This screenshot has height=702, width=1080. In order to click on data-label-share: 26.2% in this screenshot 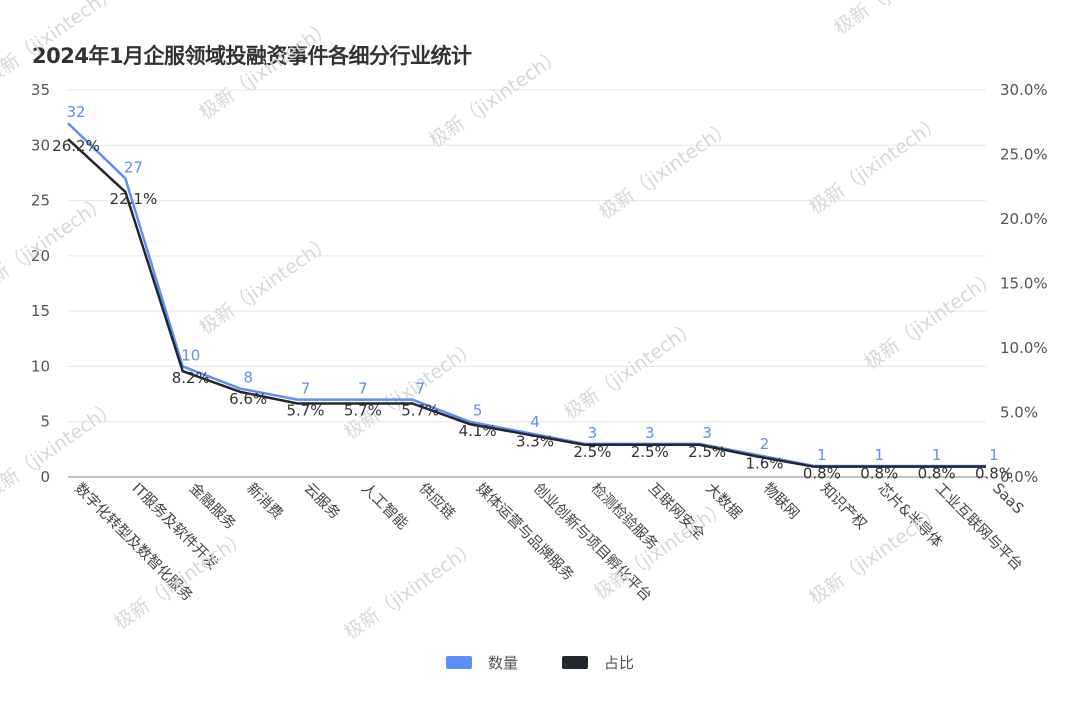, I will do `click(76, 146)`.